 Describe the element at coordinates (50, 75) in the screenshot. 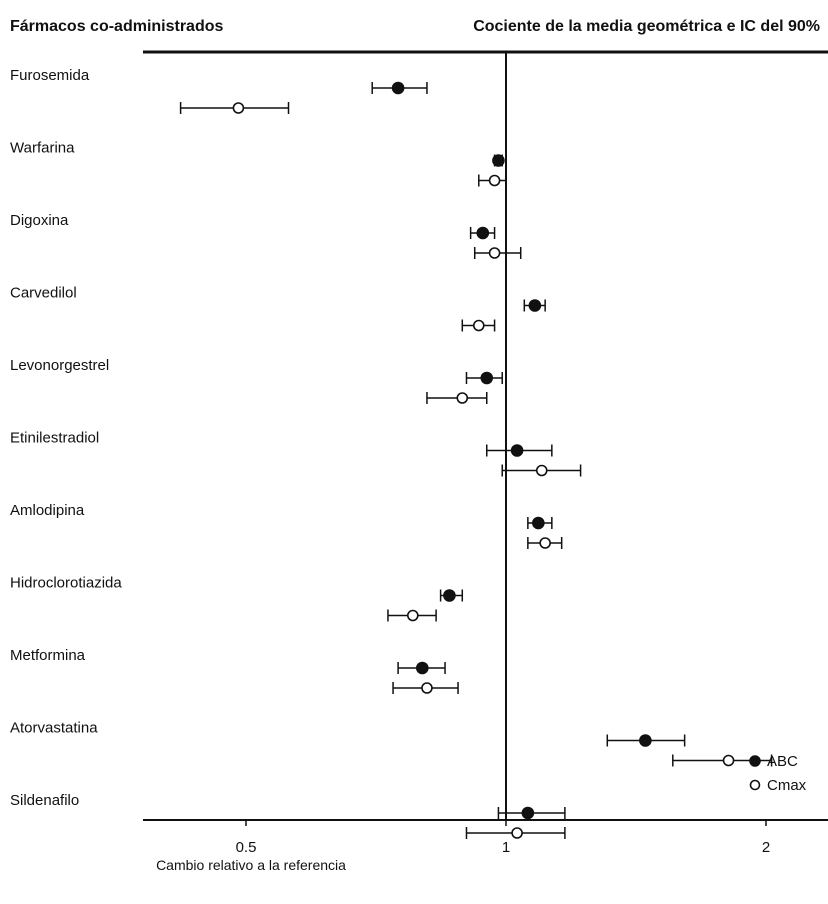

I see `category-label: Furosemida` at that location.